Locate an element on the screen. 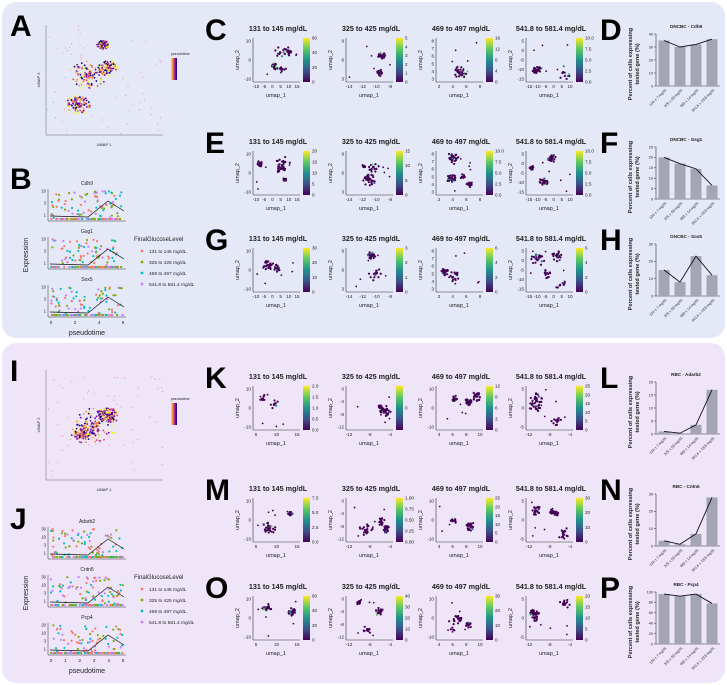  x-tick-label: 0 is located at coordinates (553, 86).